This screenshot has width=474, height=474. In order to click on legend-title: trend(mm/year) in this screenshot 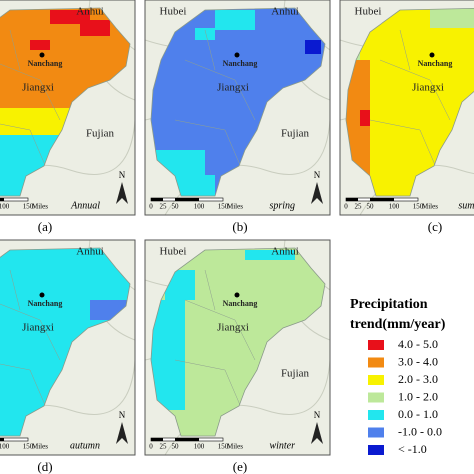, I will do `click(398, 324)`.